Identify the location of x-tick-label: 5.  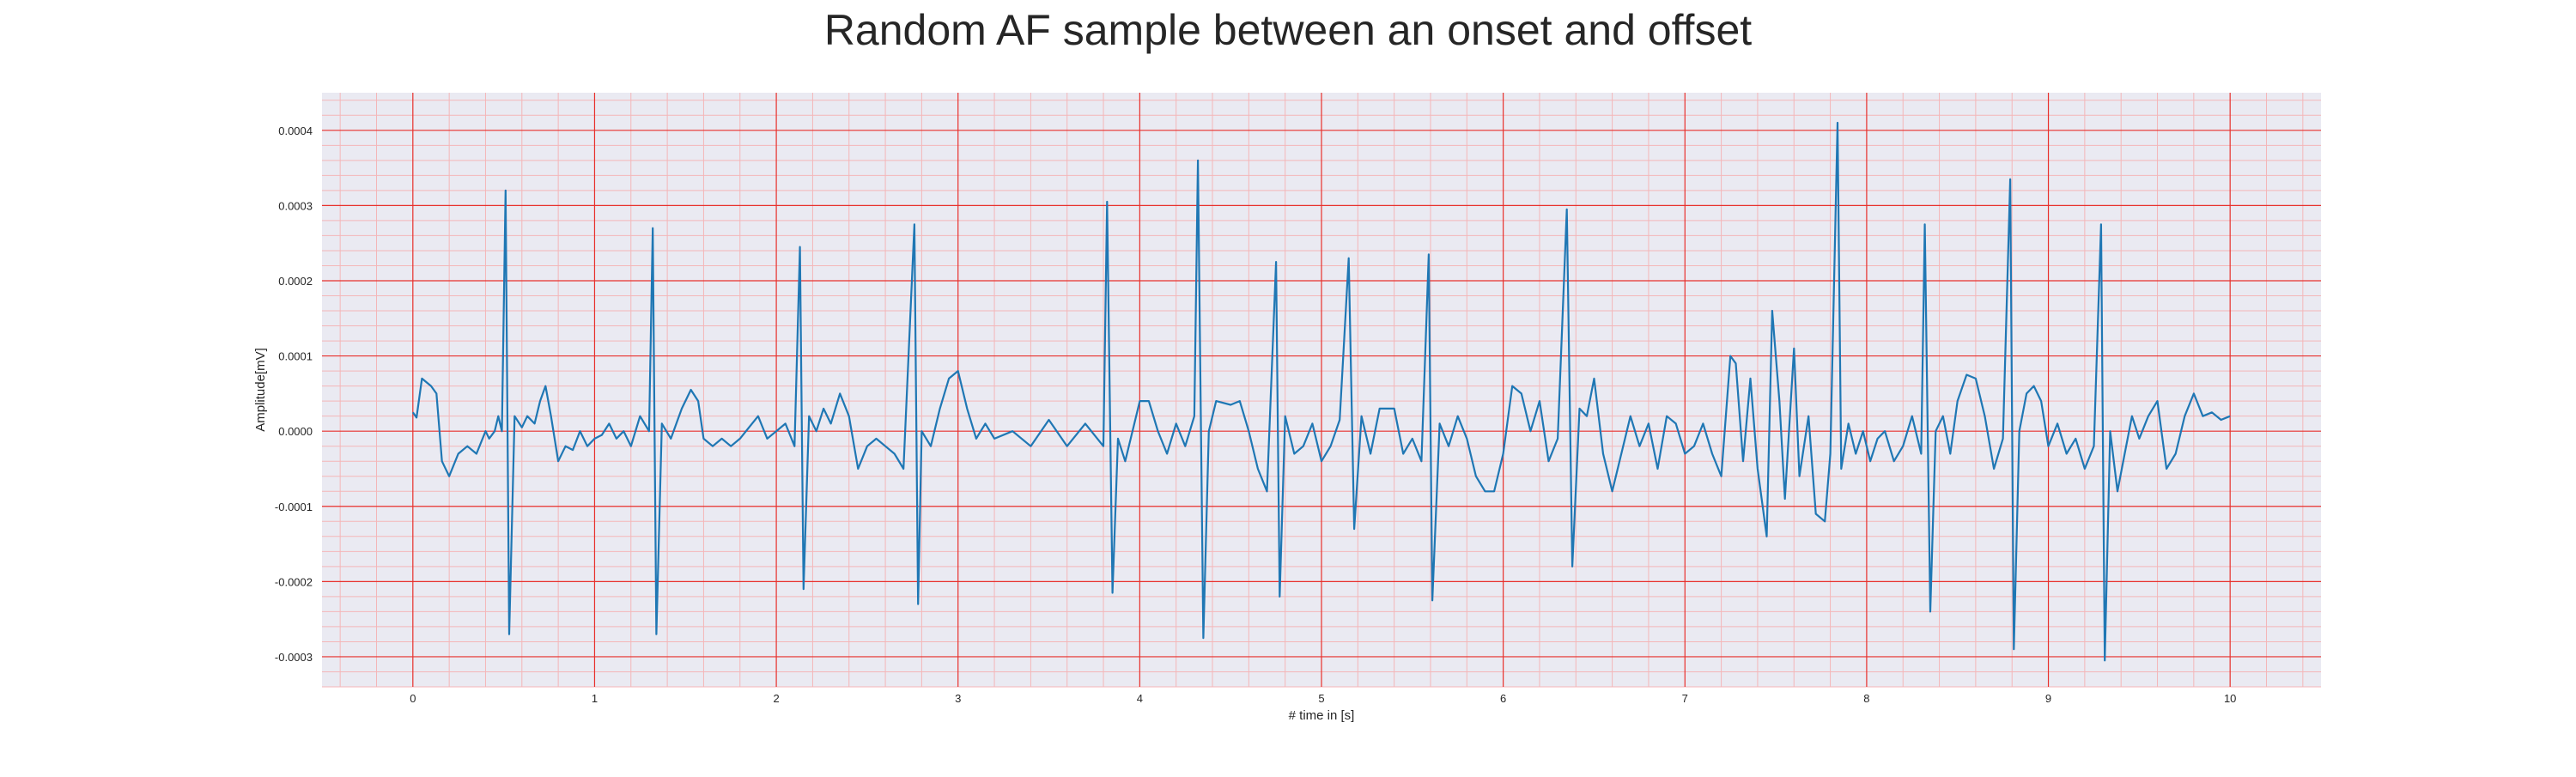
(1321, 698).